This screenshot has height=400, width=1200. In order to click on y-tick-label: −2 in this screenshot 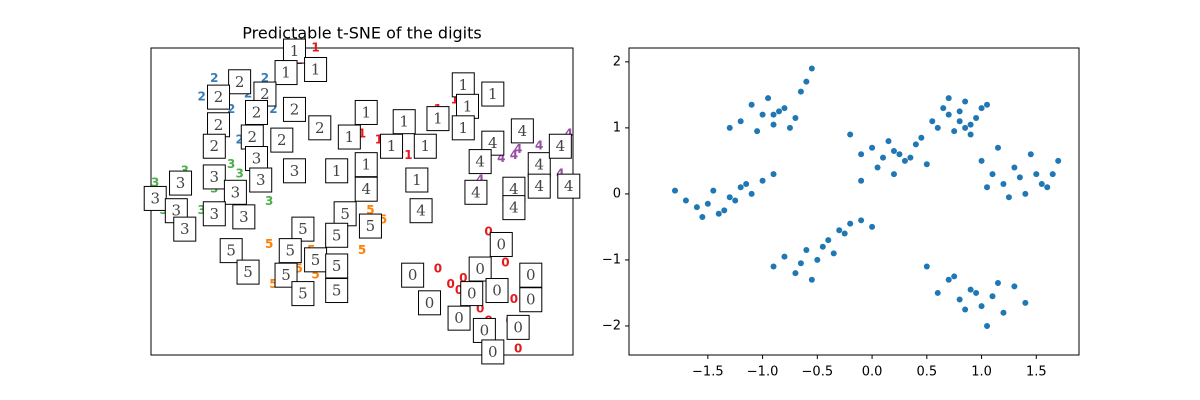, I will do `click(611, 325)`.